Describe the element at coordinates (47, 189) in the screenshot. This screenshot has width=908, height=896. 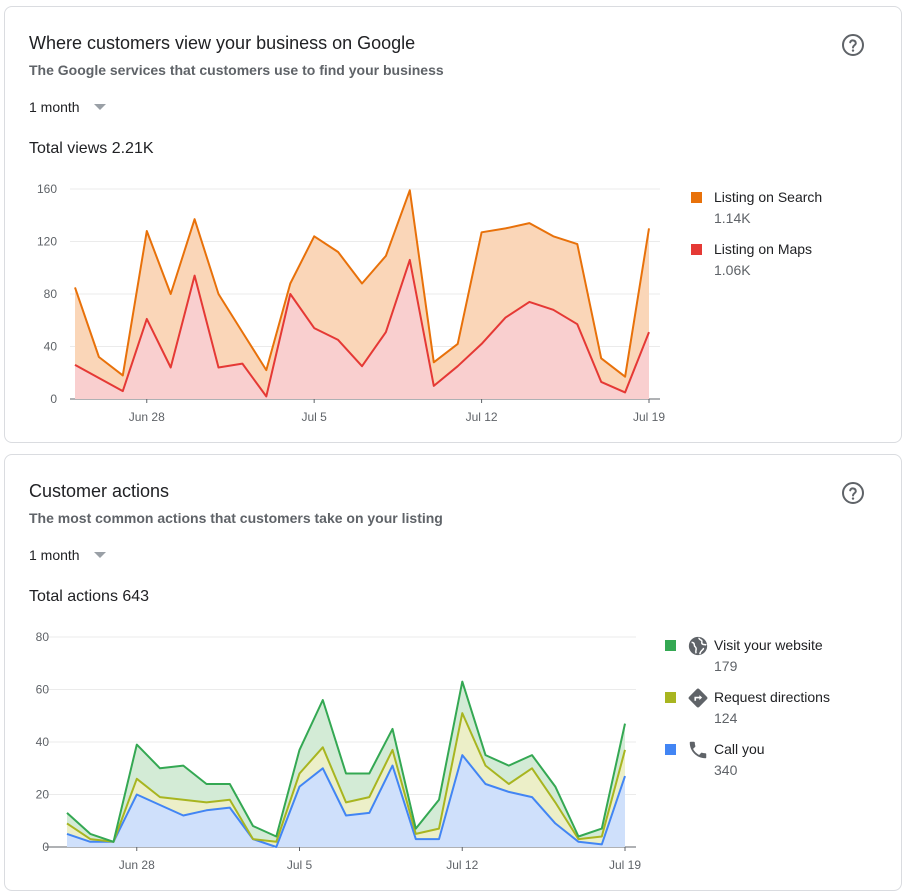
I see `y-tick-label: 160` at that location.